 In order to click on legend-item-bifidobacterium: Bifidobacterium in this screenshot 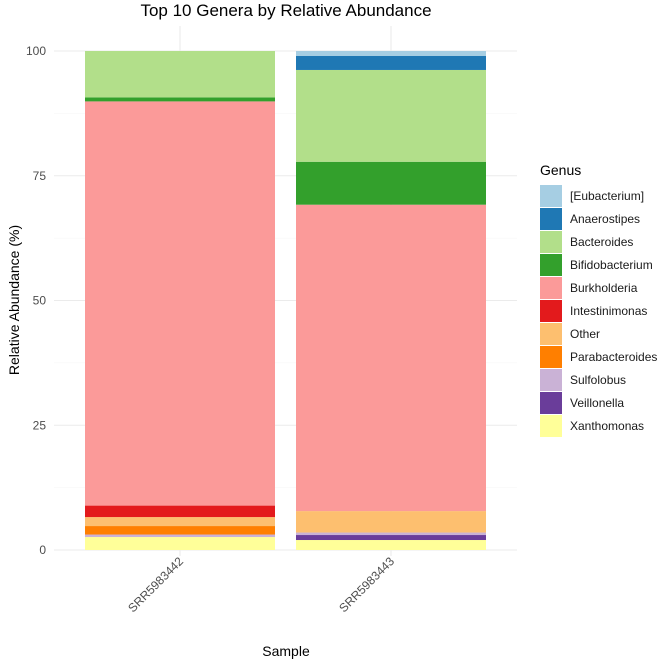, I will do `click(596, 265)`.